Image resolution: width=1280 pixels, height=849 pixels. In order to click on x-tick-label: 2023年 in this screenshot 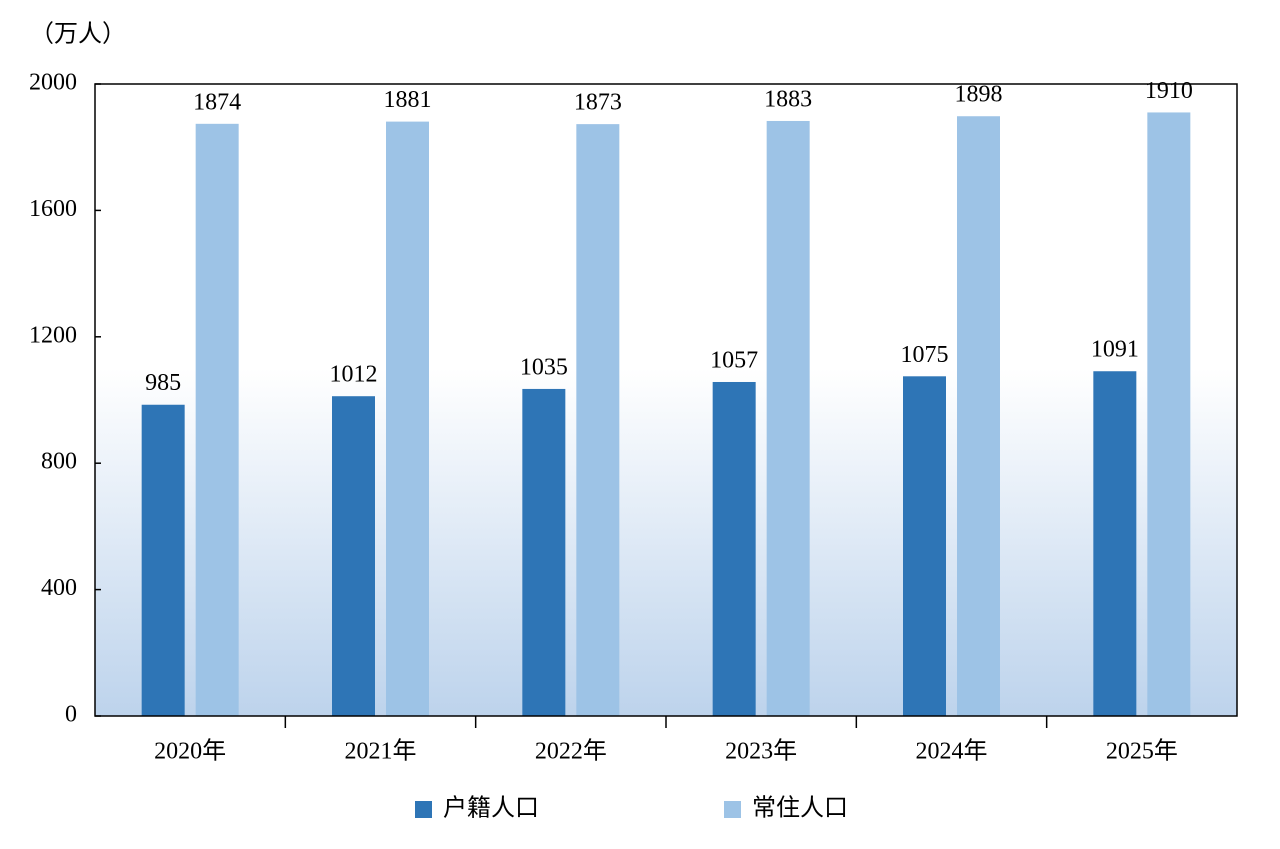, I will do `click(761, 751)`.